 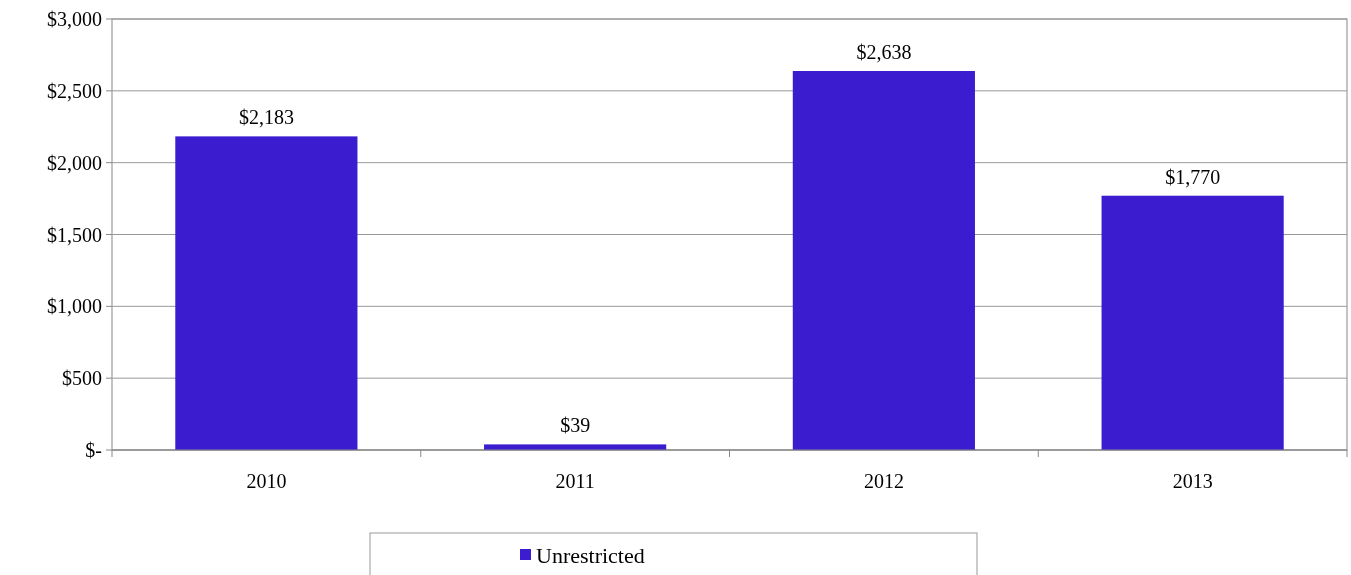 What do you see at coordinates (74, 162) in the screenshot?
I see `y-tick-label: $2,000` at bounding box center [74, 162].